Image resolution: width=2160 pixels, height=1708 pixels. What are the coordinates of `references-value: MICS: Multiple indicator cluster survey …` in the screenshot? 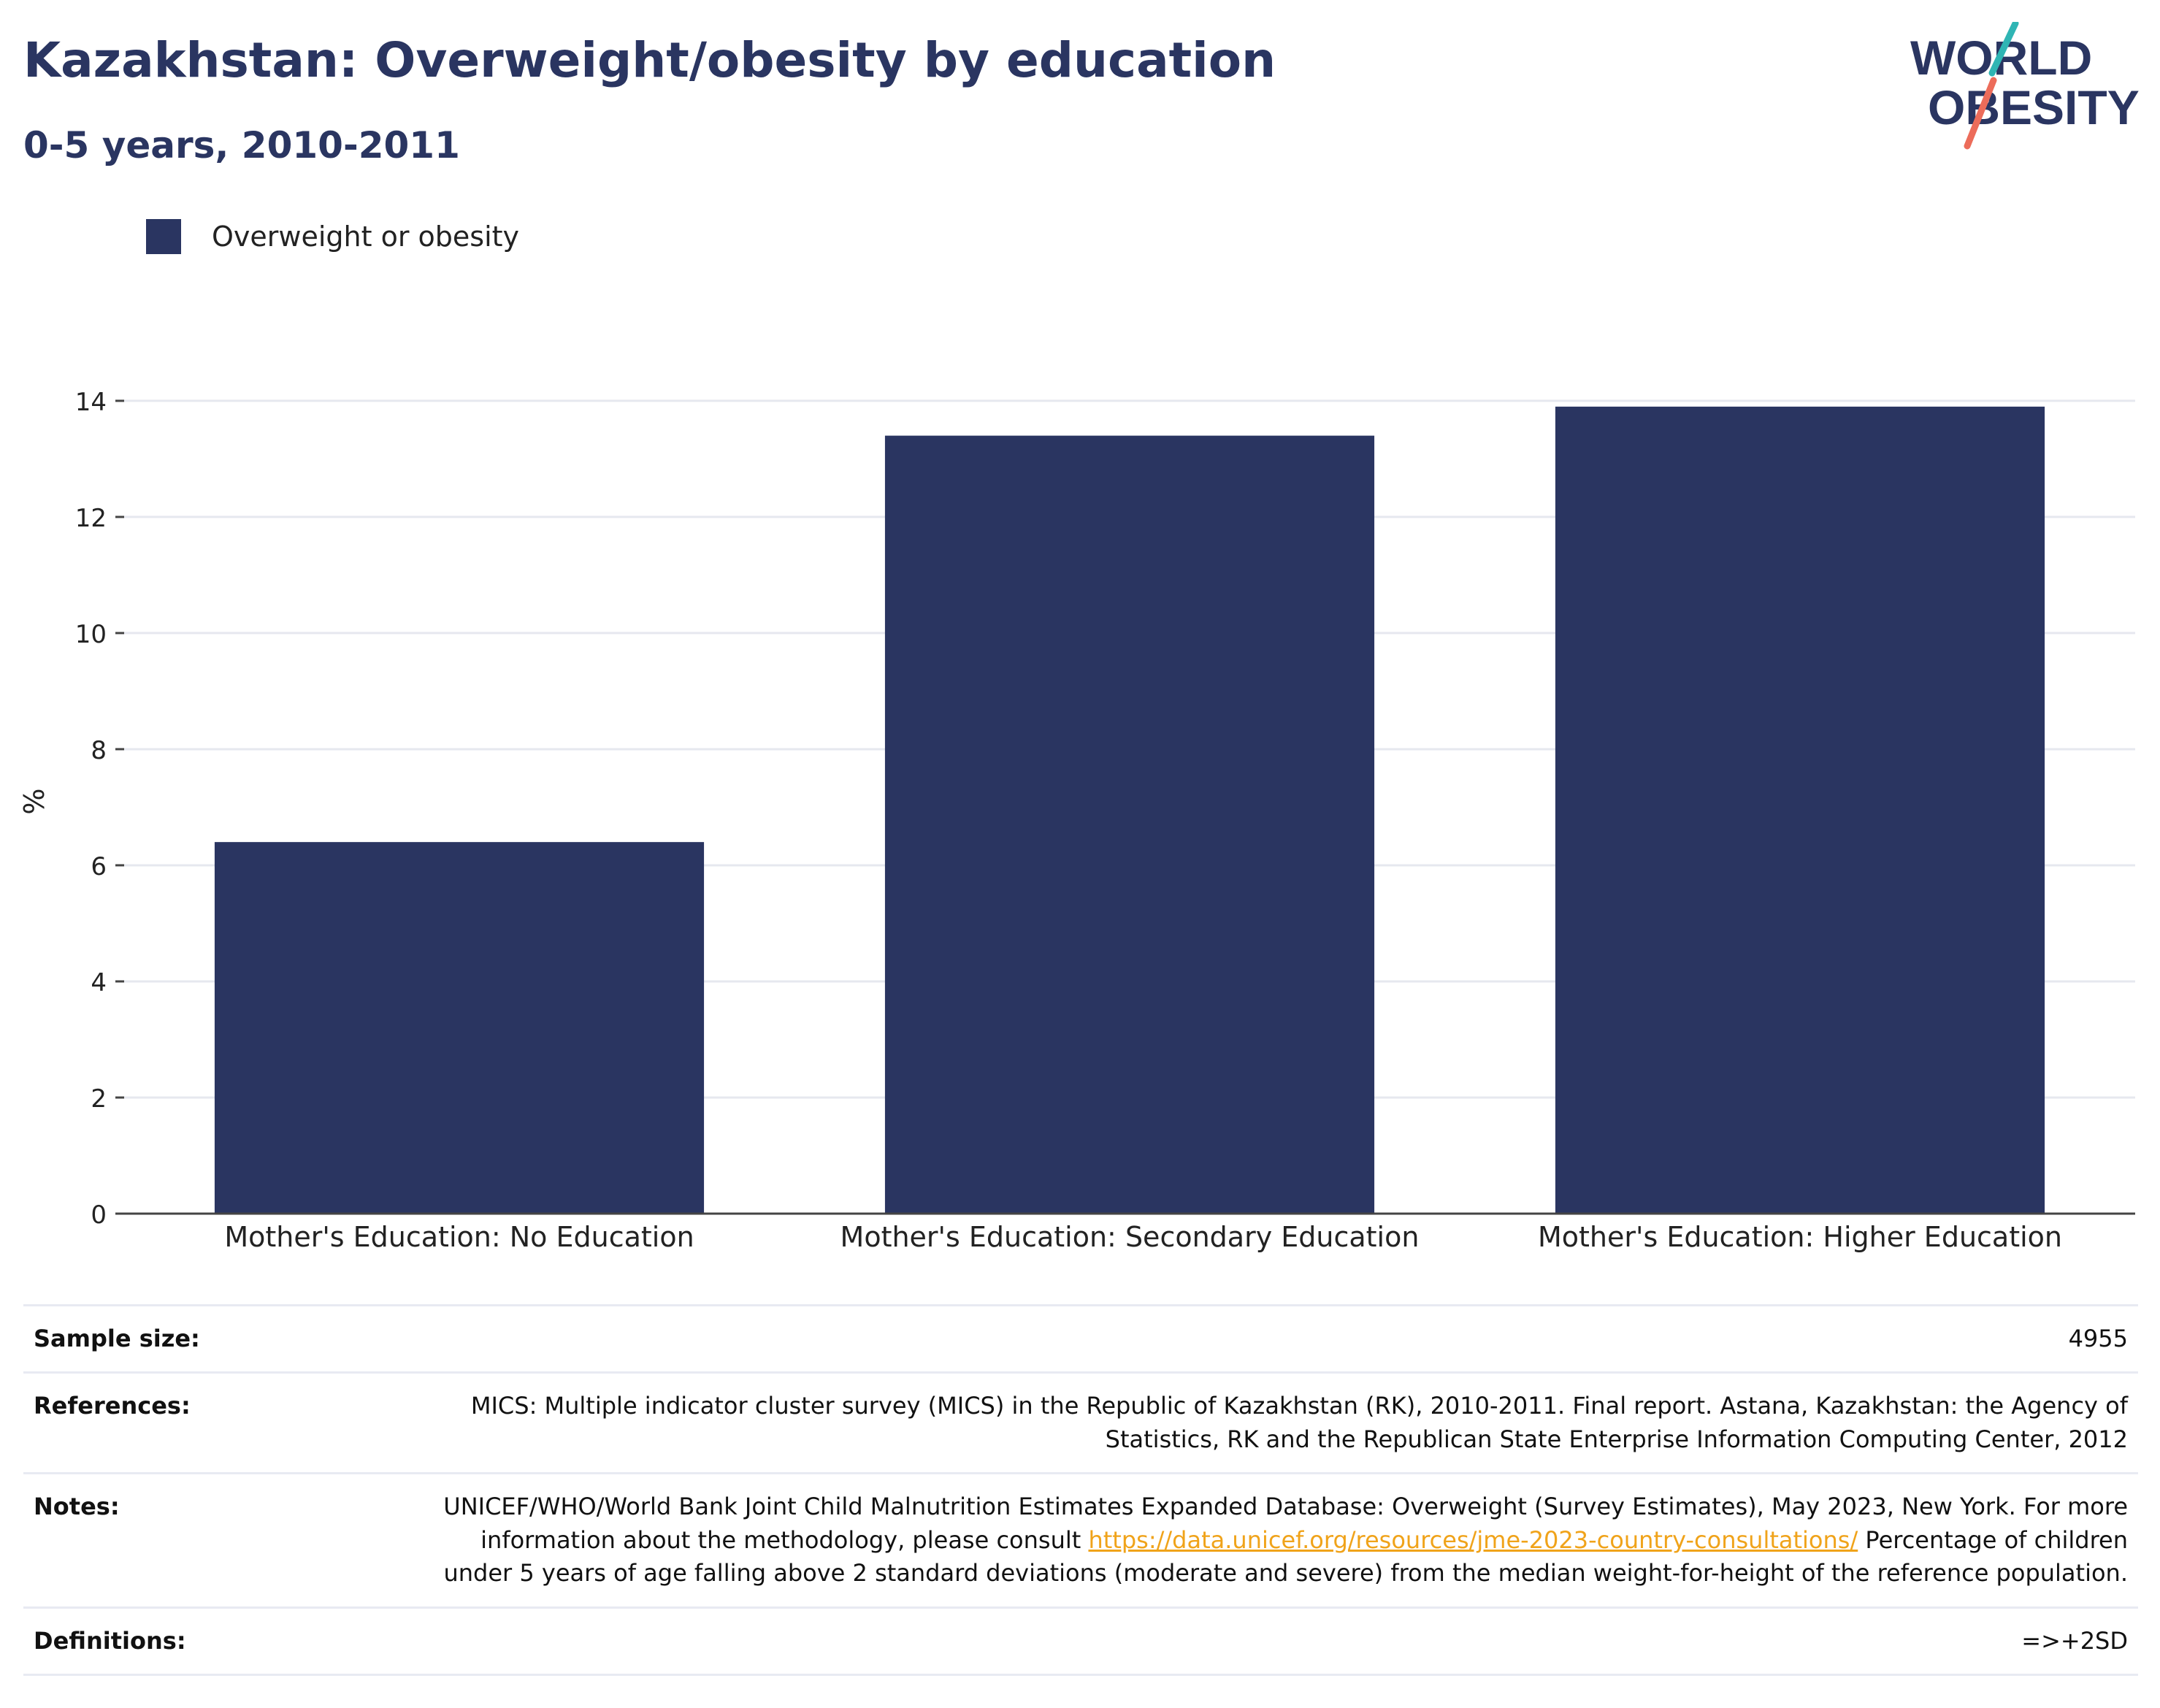 It's located at (1273, 1422).